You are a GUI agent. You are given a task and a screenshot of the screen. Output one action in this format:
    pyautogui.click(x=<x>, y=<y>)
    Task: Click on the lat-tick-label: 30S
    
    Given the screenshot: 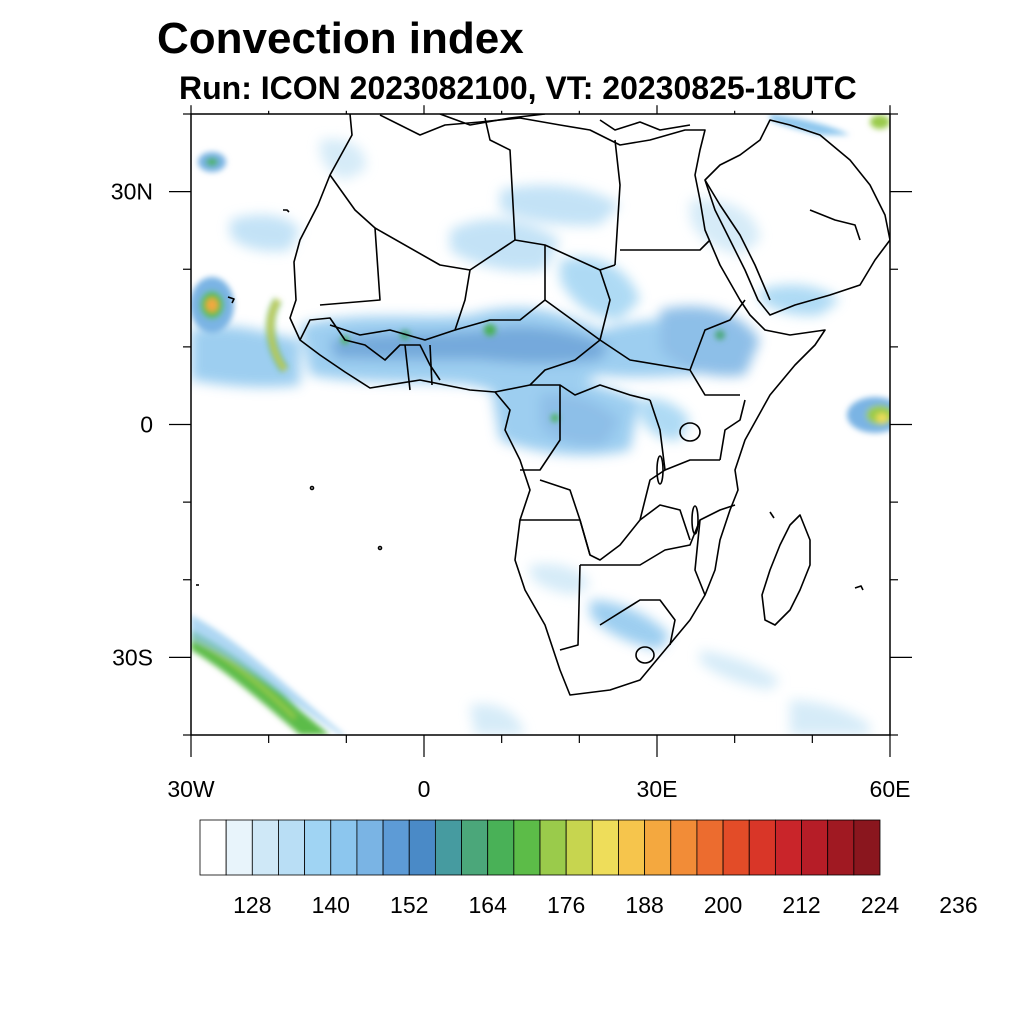 What is the action you would take?
    pyautogui.click(x=132, y=657)
    